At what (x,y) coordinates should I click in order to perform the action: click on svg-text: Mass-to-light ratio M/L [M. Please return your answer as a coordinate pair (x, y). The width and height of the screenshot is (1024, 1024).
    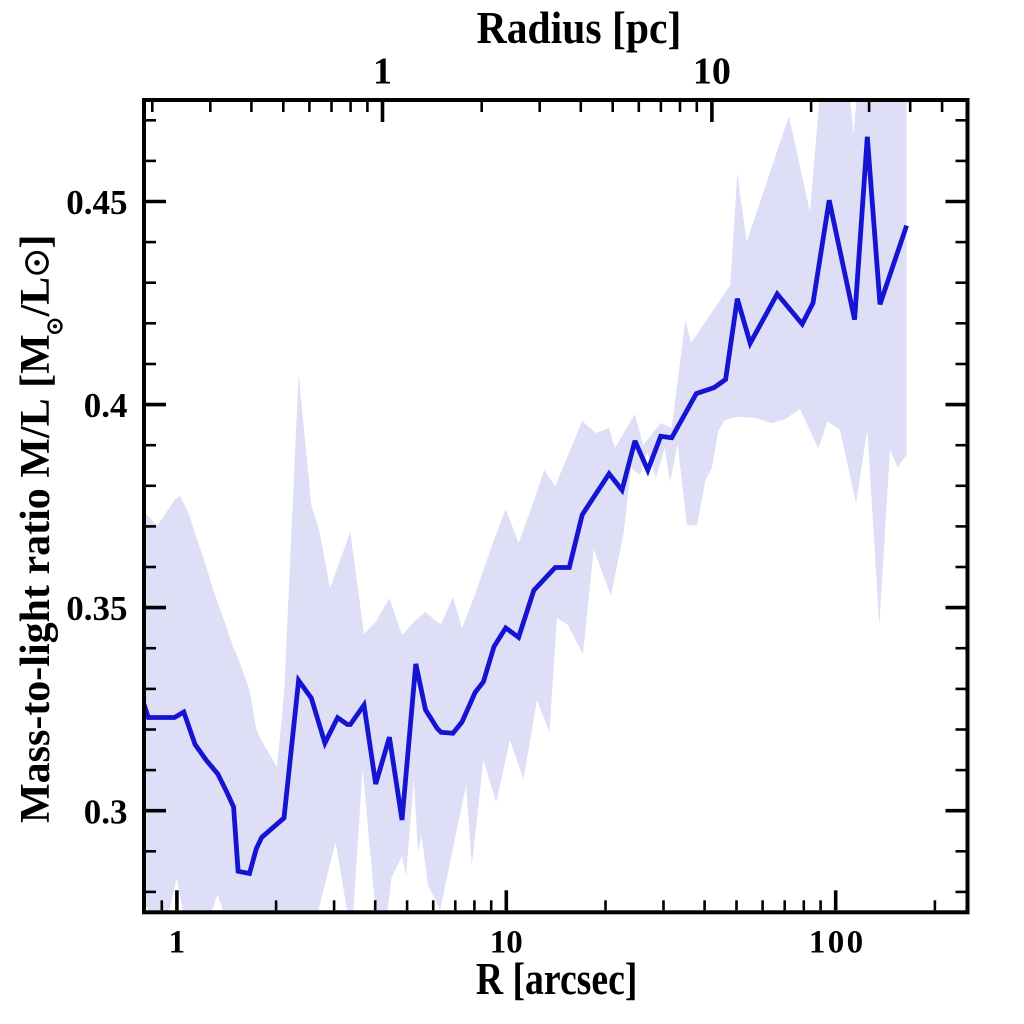
    Looking at the image, I should click on (36, 578).